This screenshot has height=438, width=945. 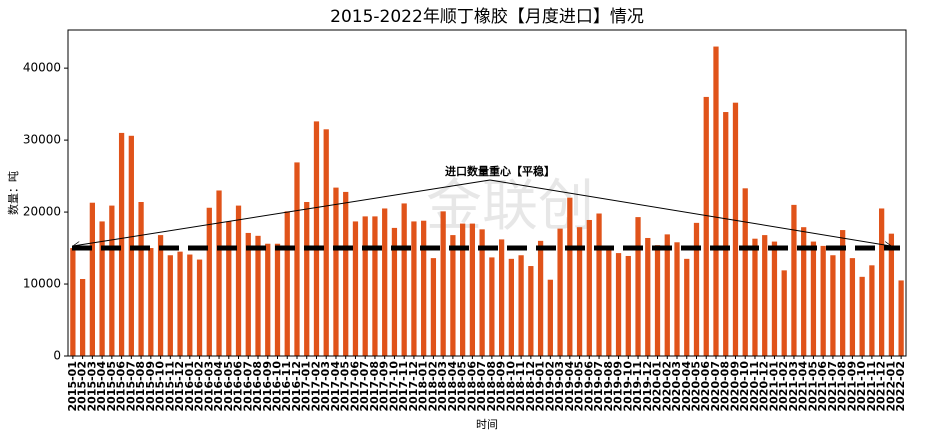 I want to click on x-tick-label: 2017-10, so click(x=393, y=386).